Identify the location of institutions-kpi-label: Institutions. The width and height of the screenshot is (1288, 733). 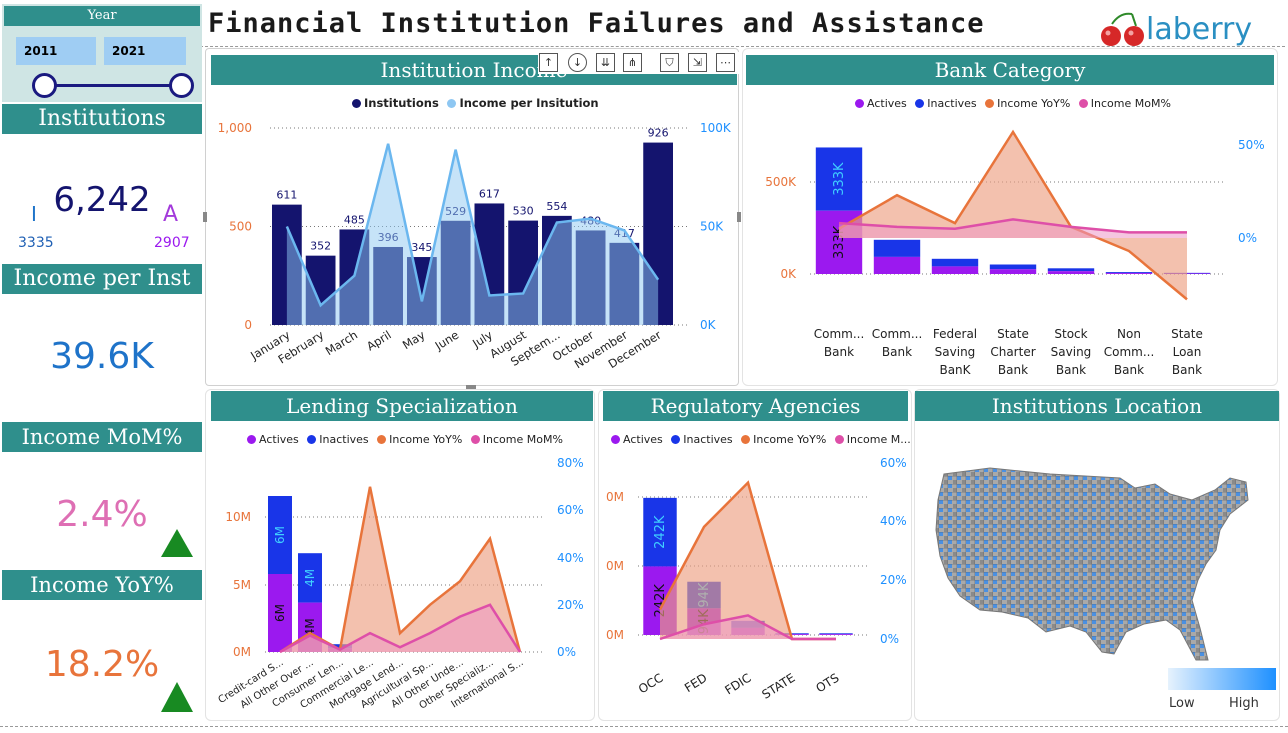
(102, 119).